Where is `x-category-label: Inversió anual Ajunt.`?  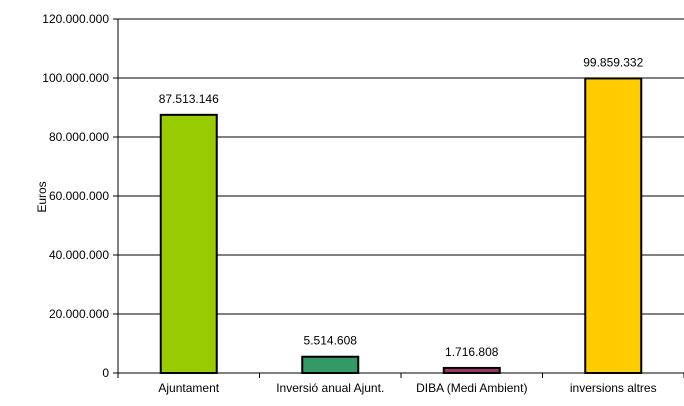 x-category-label: Inversió anual Ajunt. is located at coordinates (330, 388).